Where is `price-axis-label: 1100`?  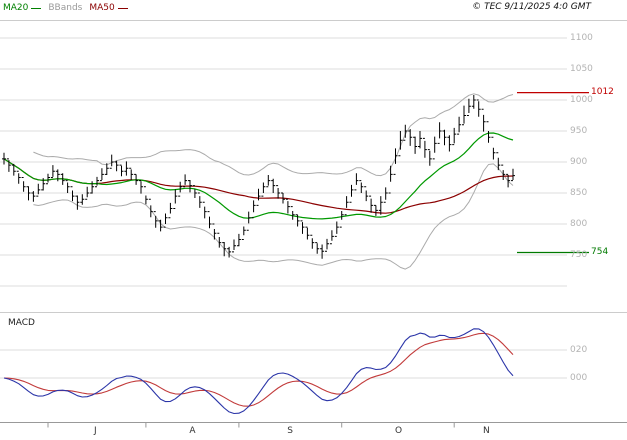 price-axis-label: 1100 is located at coordinates (581, 37).